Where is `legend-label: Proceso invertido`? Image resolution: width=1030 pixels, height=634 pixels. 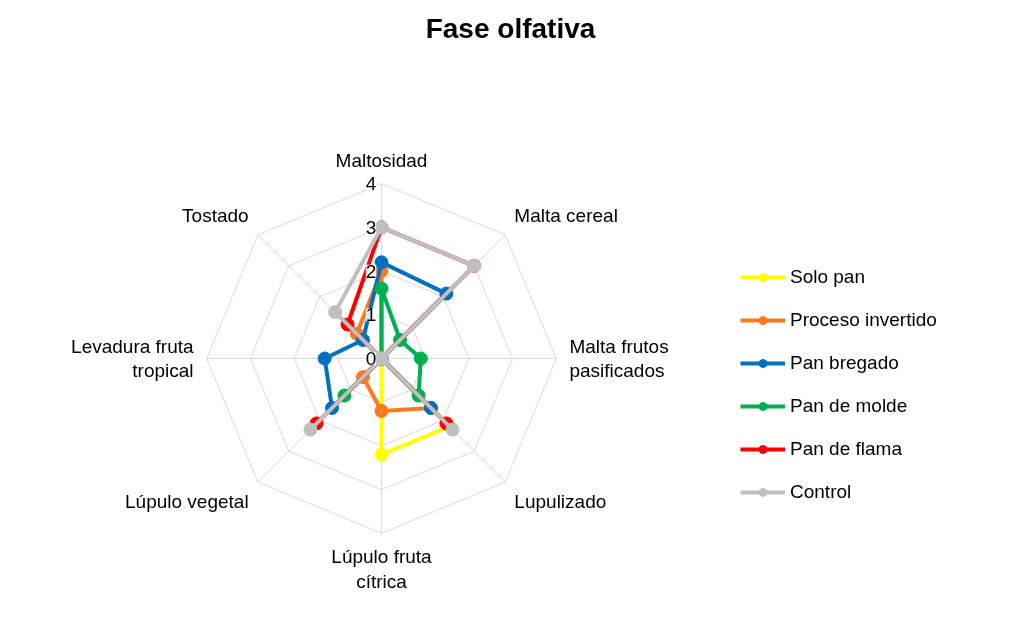
legend-label: Proceso invertido is located at coordinates (863, 320).